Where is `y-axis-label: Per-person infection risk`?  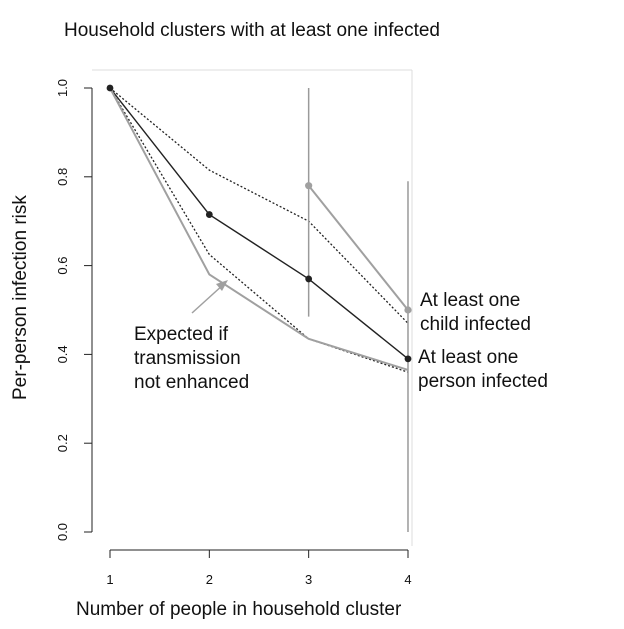
y-axis-label: Per-person infection risk is located at coordinates (20, 297).